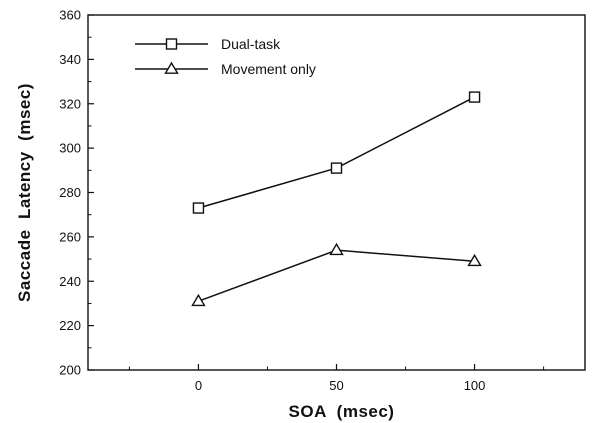  What do you see at coordinates (208, 44) in the screenshot?
I see `legend-item-dual-task: Dual-task` at bounding box center [208, 44].